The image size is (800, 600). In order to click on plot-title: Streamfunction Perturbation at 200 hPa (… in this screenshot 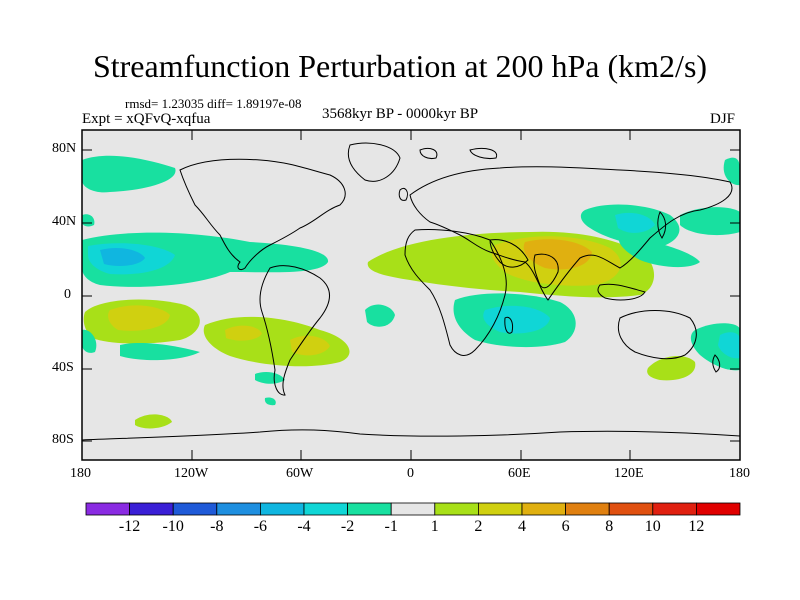, I will do `click(400, 66)`.